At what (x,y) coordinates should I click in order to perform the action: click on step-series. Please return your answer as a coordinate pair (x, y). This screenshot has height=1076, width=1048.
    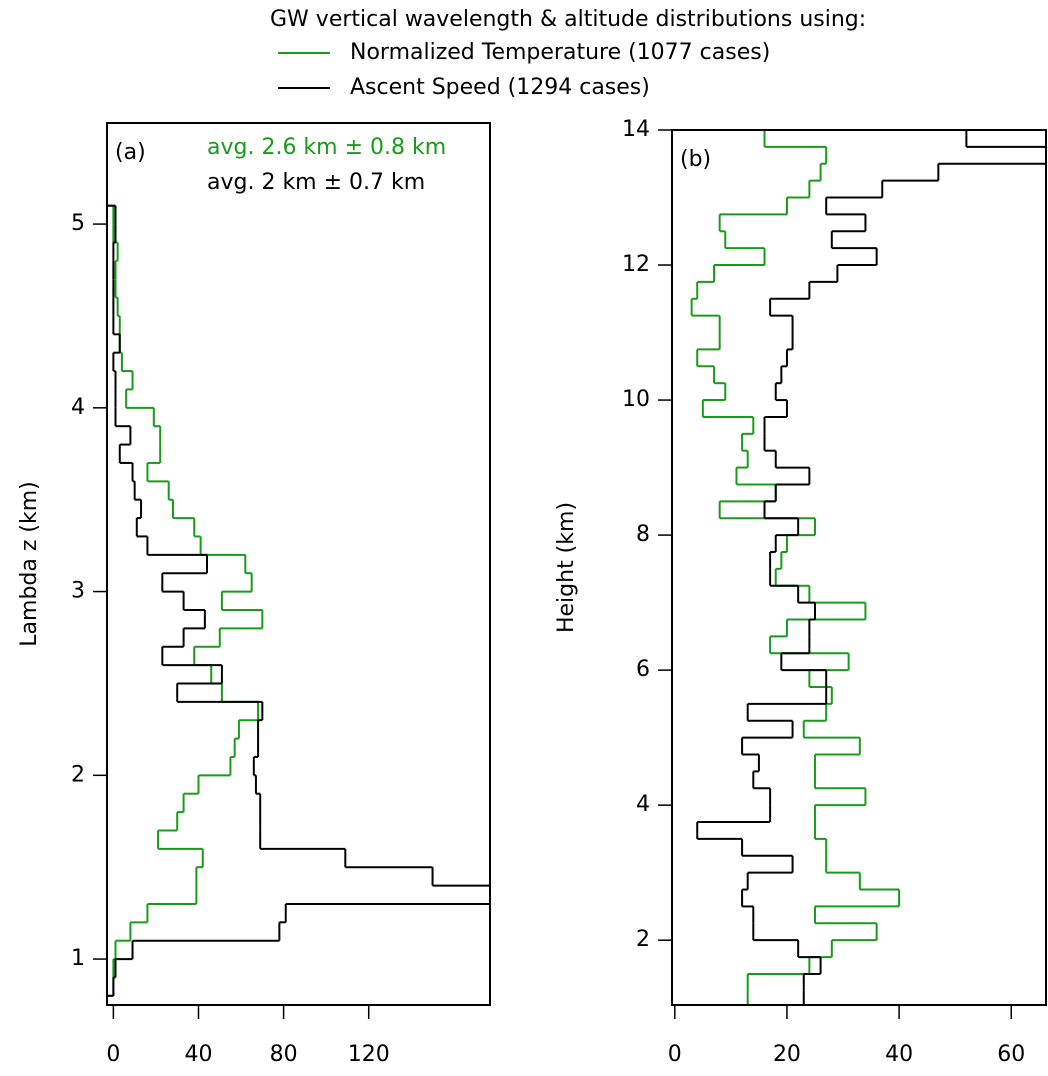
    Looking at the image, I should click on (185, 600).